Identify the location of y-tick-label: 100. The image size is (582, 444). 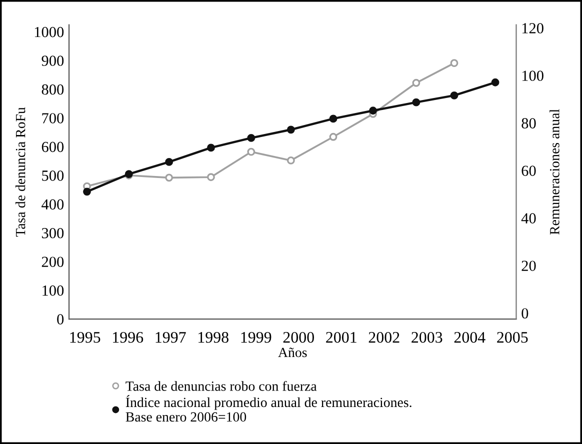
(53, 290).